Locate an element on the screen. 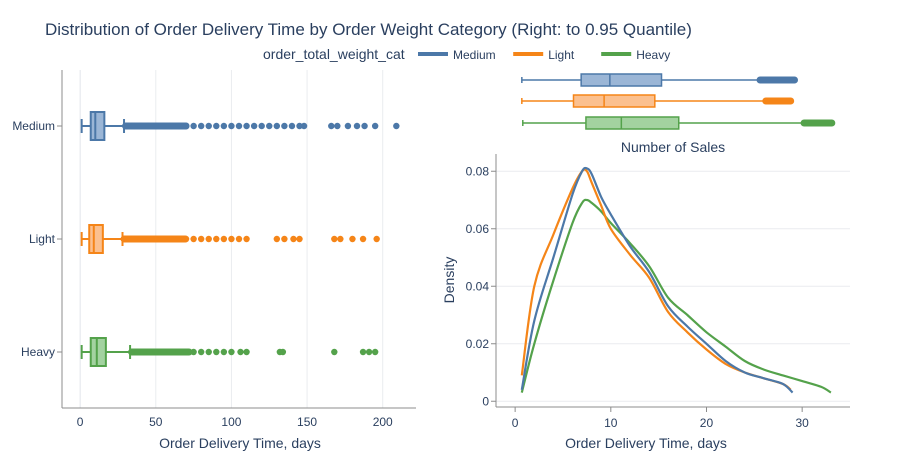 The width and height of the screenshot is (900, 465). density-y-tick-label: 0.04 is located at coordinates (478, 286).